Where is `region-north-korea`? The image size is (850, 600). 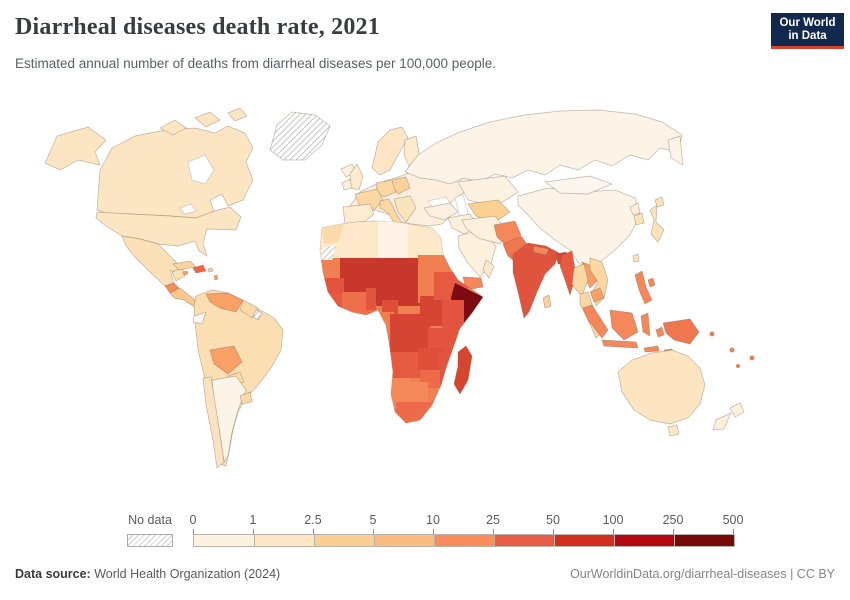 region-north-korea is located at coordinates (635, 209).